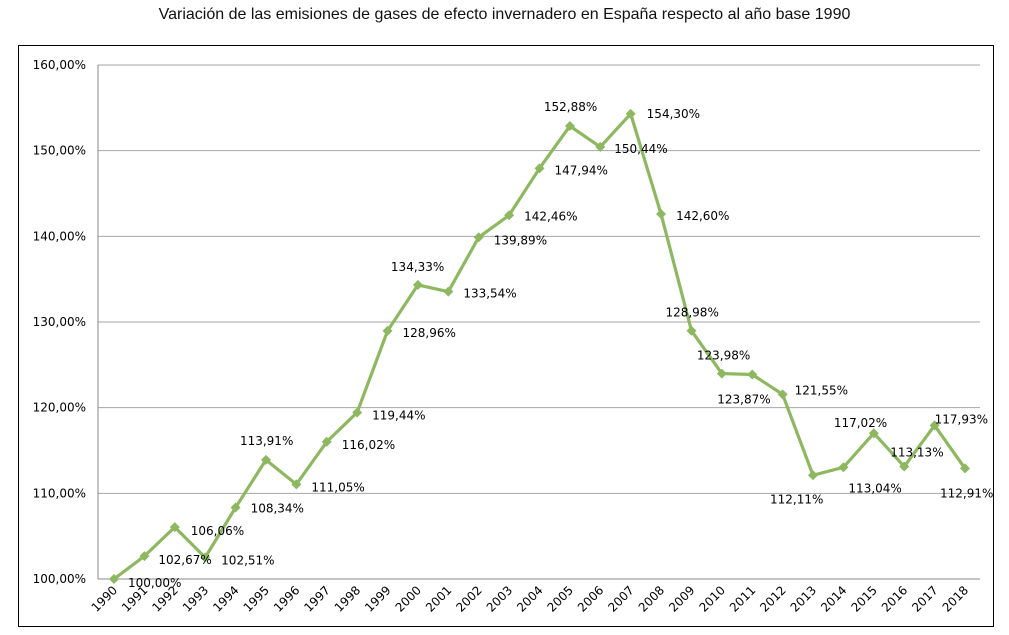 The image size is (1009, 635). Describe the element at coordinates (377, 598) in the screenshot. I see `x-tick-label: 1999` at that location.